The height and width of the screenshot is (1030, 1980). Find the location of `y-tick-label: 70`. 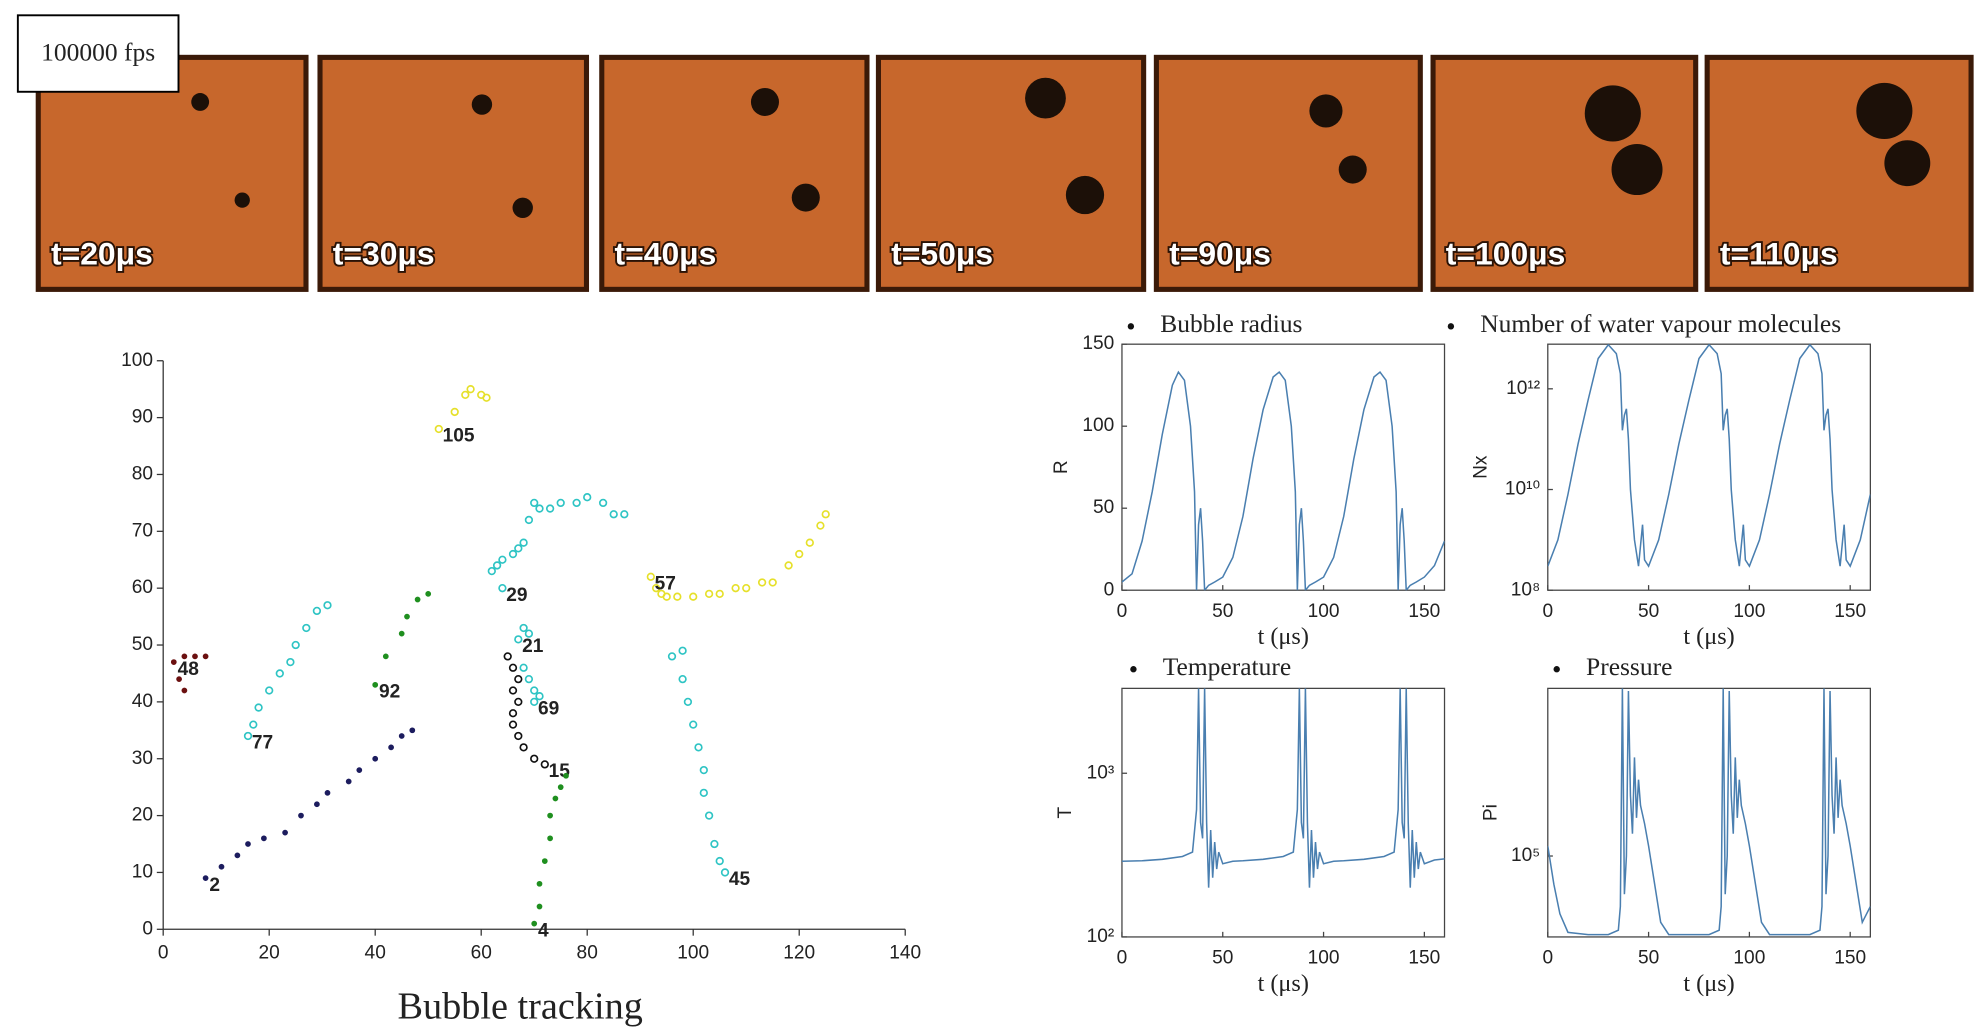

y-tick-label: 70 is located at coordinates (142, 530).